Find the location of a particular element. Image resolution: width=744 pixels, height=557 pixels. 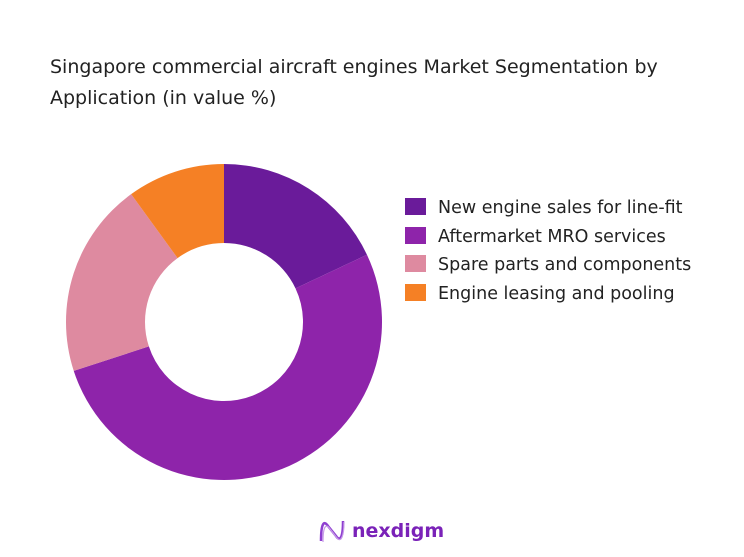

legend-label: Spare parts and components is located at coordinates (565, 265).